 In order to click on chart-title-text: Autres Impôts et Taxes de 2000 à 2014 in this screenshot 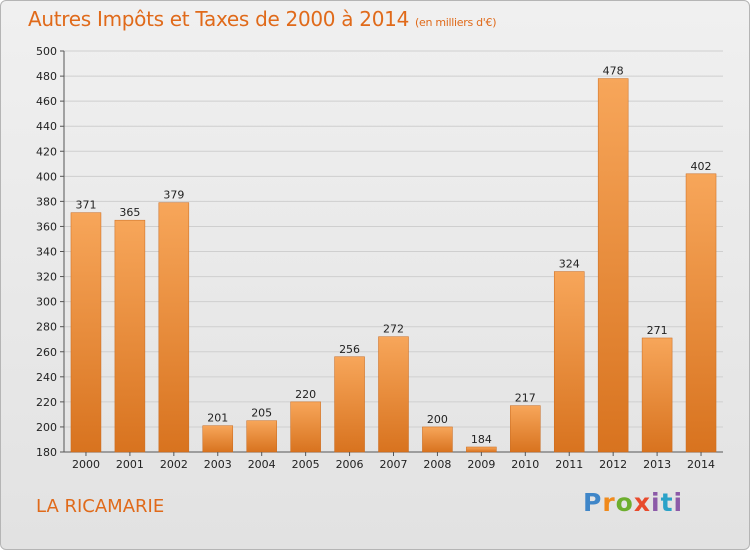, I will do `click(218, 19)`.